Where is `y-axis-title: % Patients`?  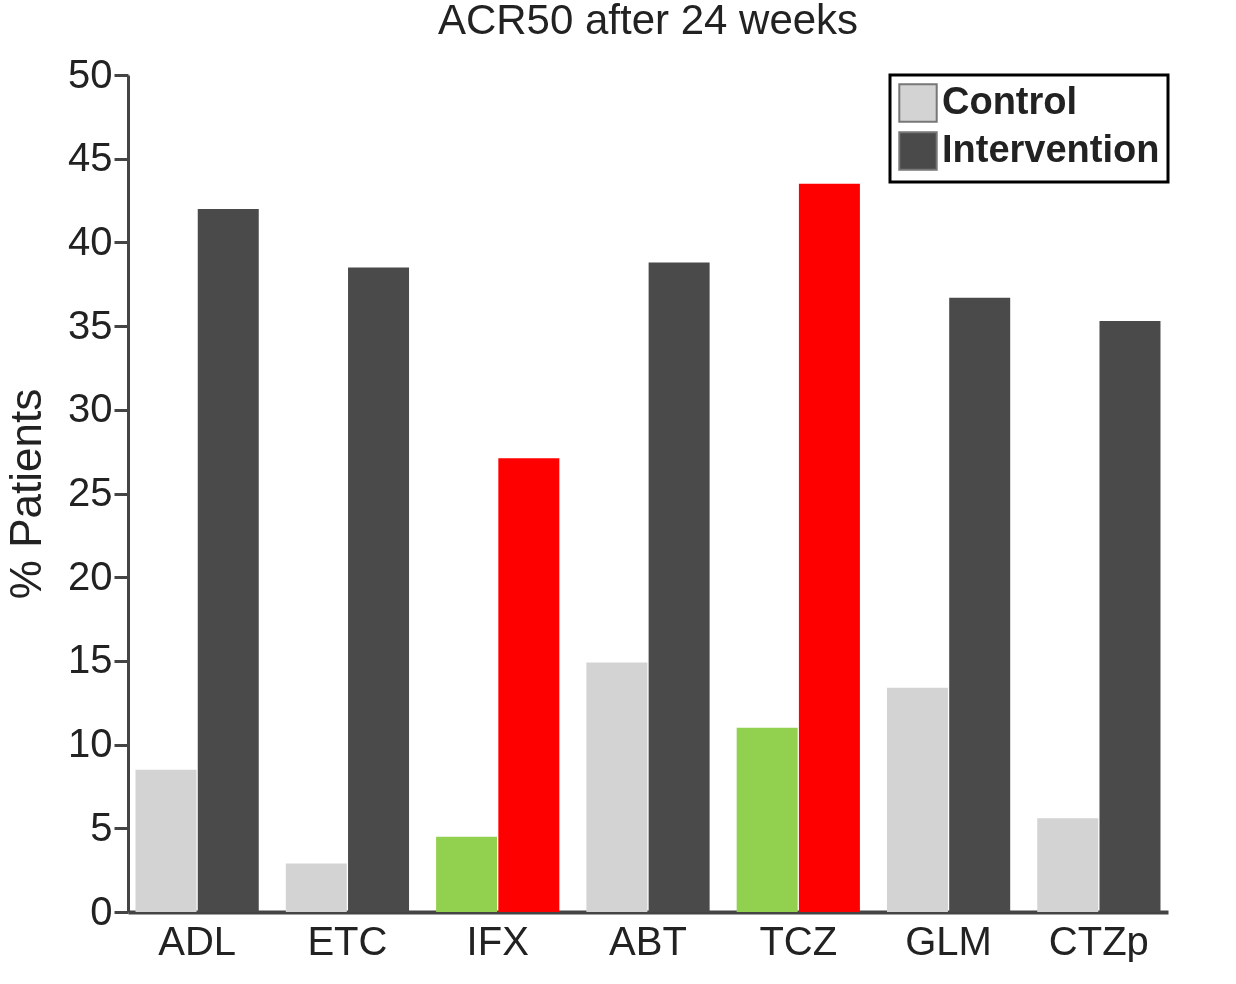
y-axis-title: % Patients is located at coordinates (26, 494).